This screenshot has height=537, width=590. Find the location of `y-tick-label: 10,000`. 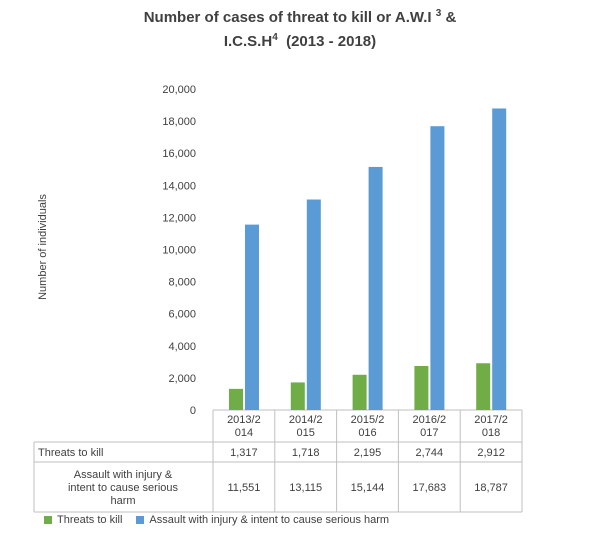

y-tick-label: 10,000 is located at coordinates (179, 251).